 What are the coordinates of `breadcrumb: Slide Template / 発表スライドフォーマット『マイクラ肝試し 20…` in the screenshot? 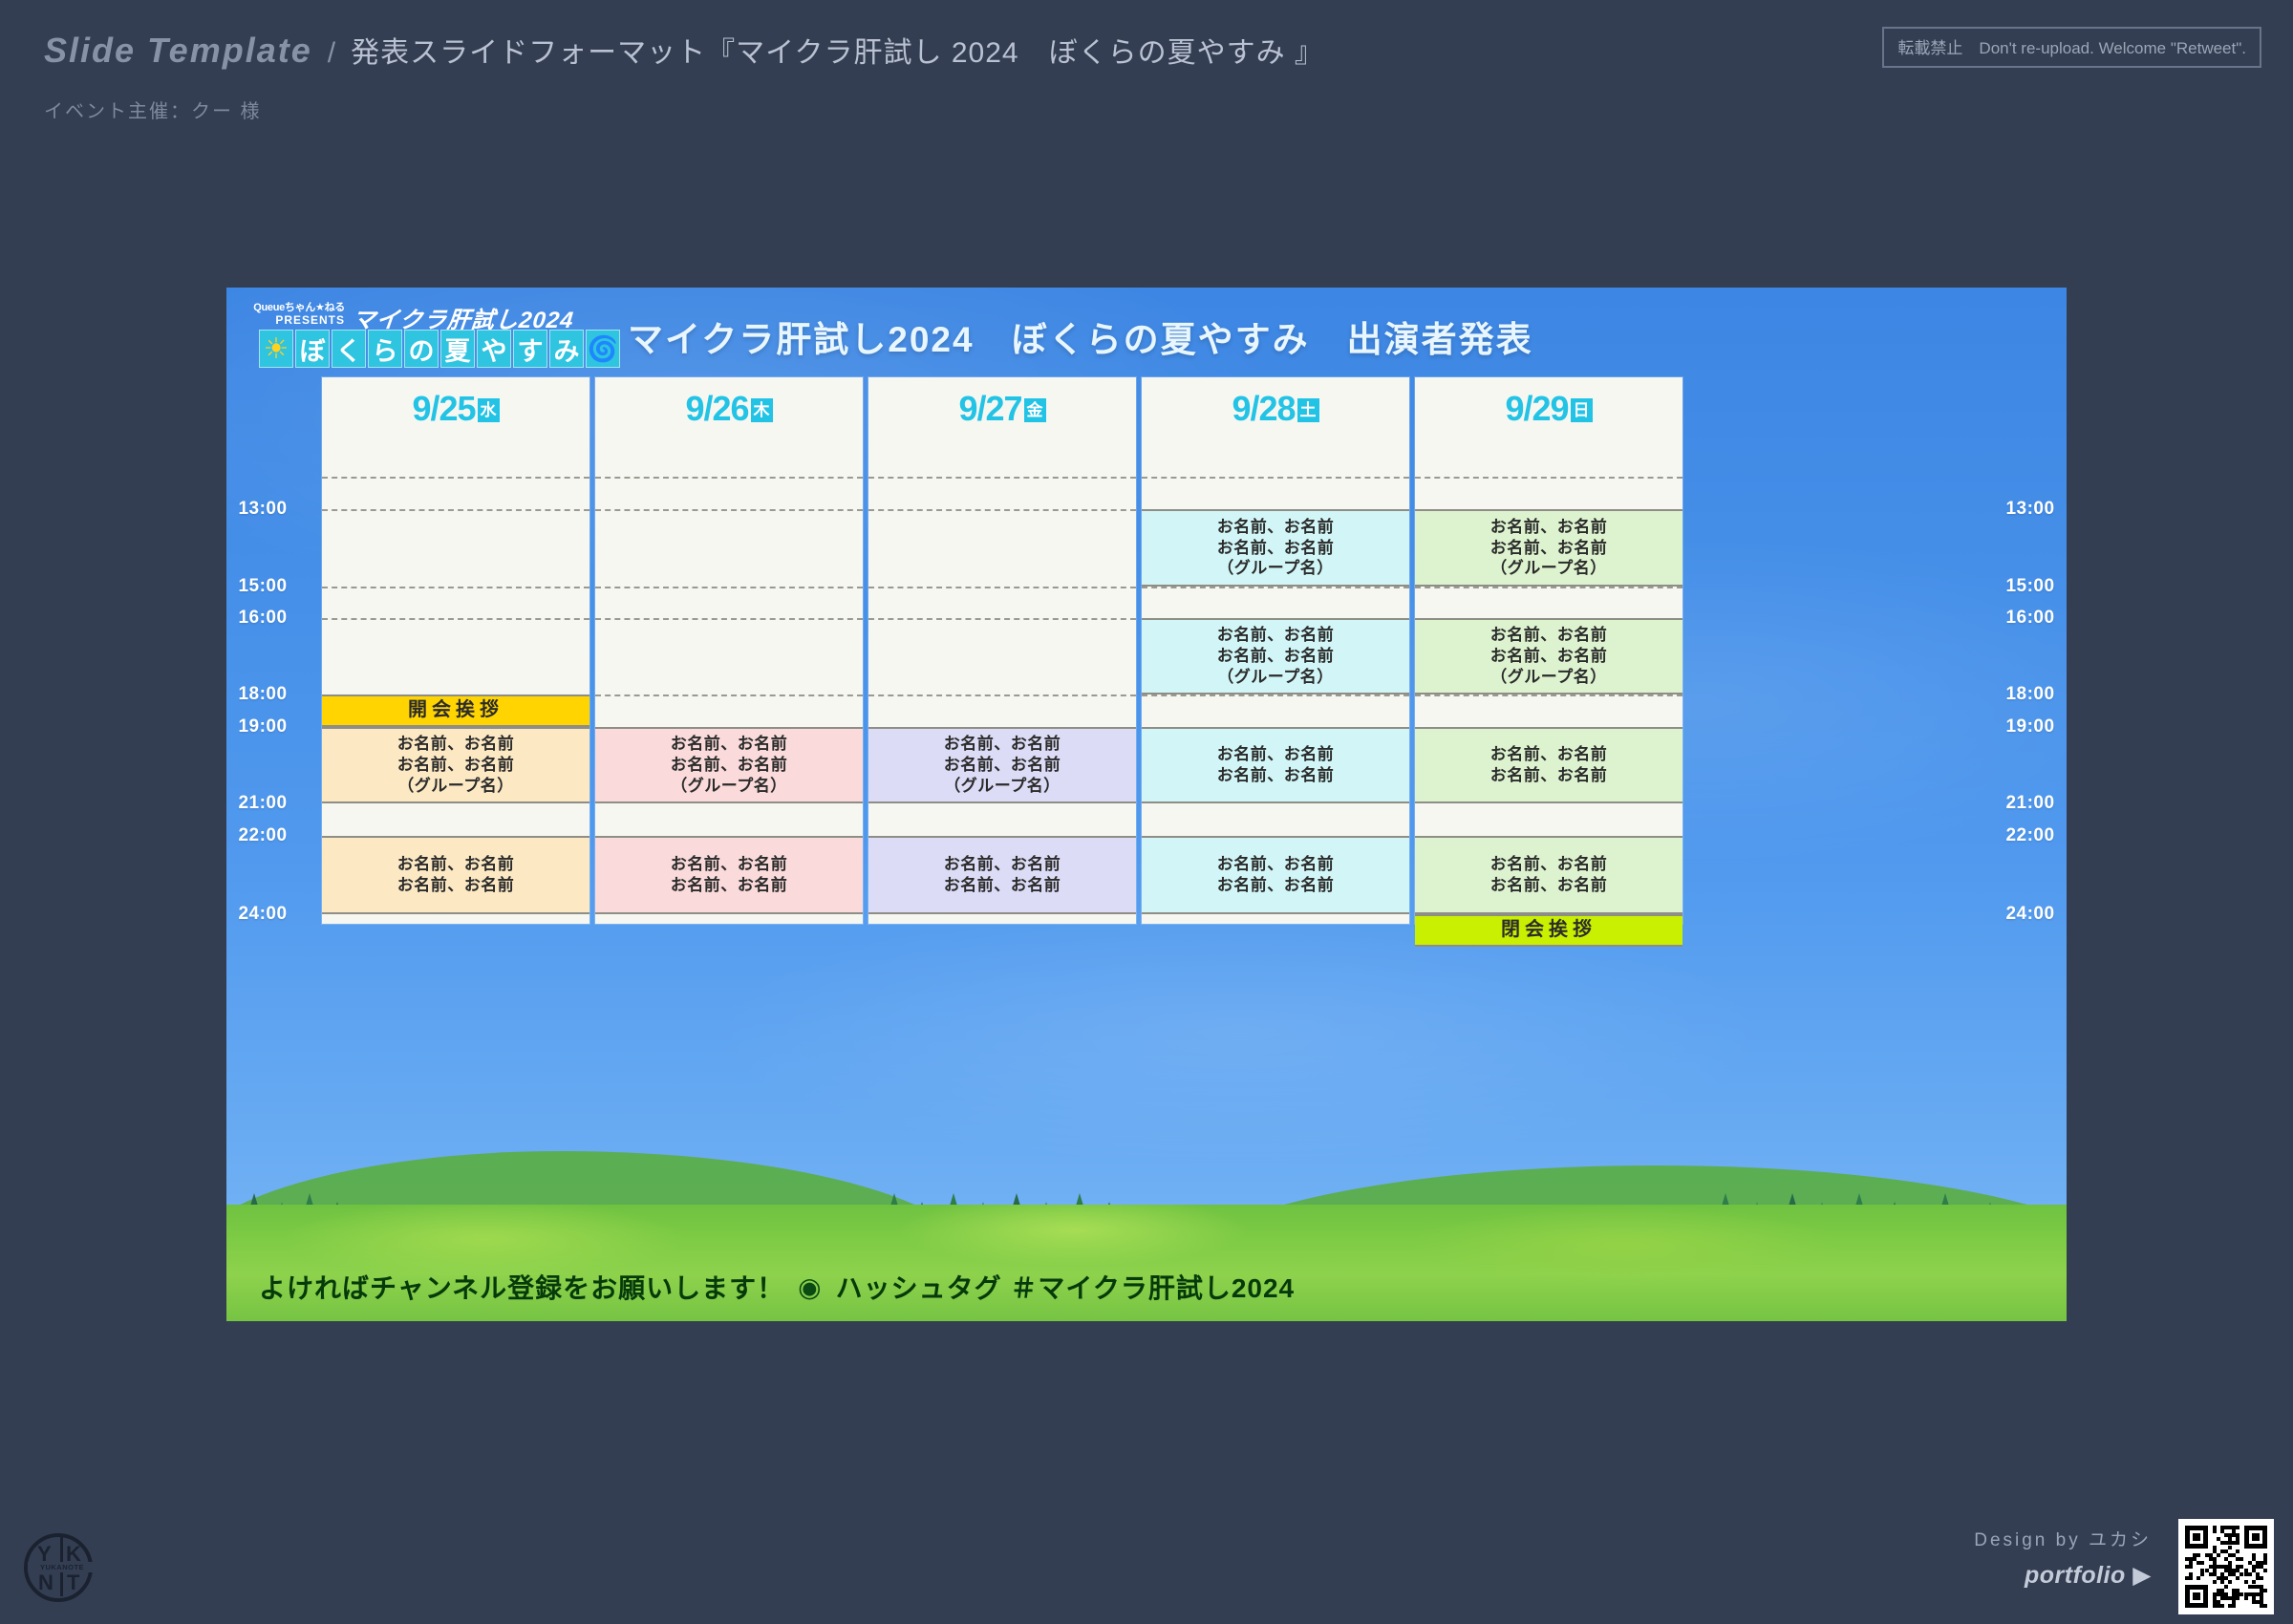 It's located at (684, 50).